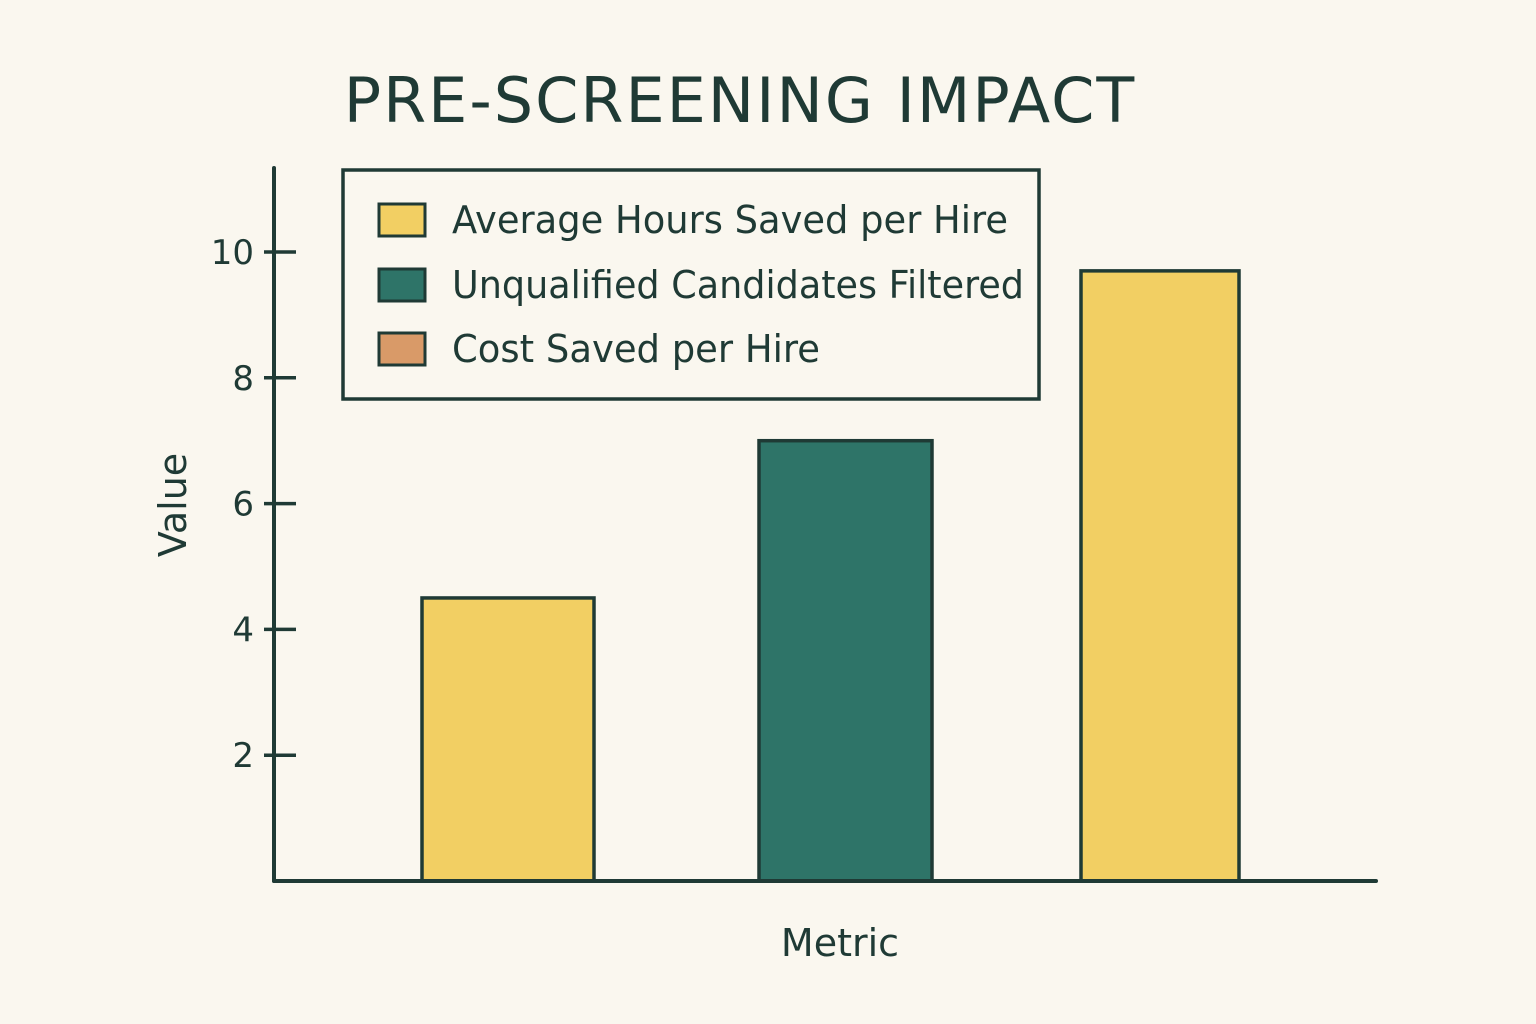  I want to click on y-ticks-layer: 2 4 6 8 10, so click(253, 504).